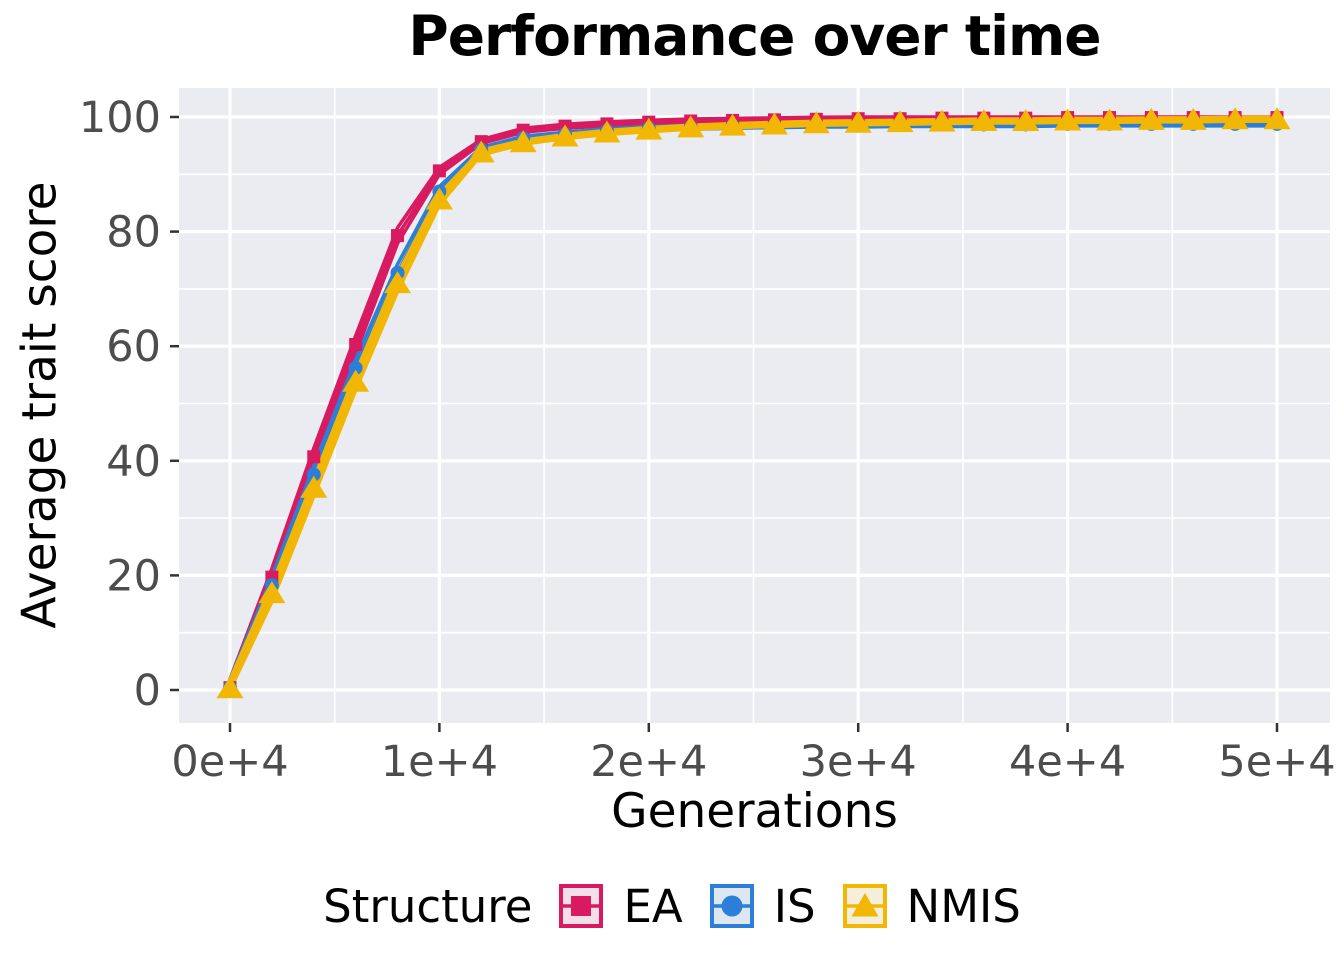 This screenshot has width=1344, height=960. I want to click on chart-title: Performance over time, so click(754, 36).